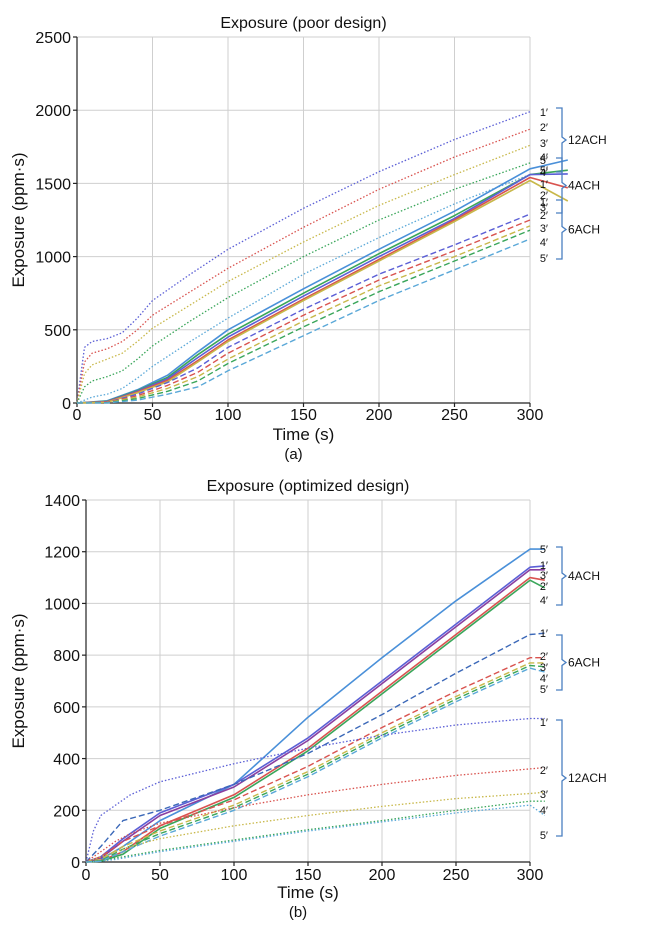  I want to click on y-tick-label: 200, so click(66, 811).